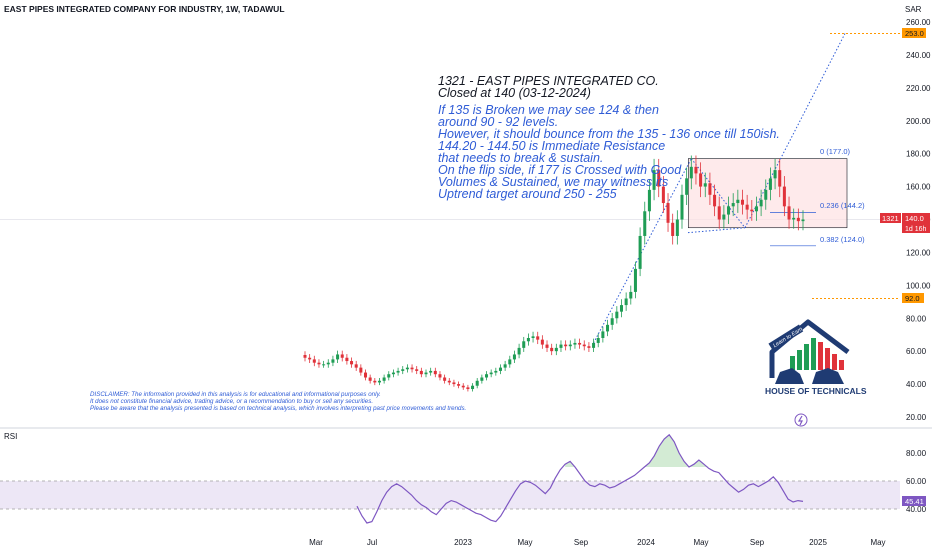 The width and height of the screenshot is (932, 550). Describe the element at coordinates (527, 194) in the screenshot. I see `annotation-line-8: Uptrend target around 250 - 255` at that location.